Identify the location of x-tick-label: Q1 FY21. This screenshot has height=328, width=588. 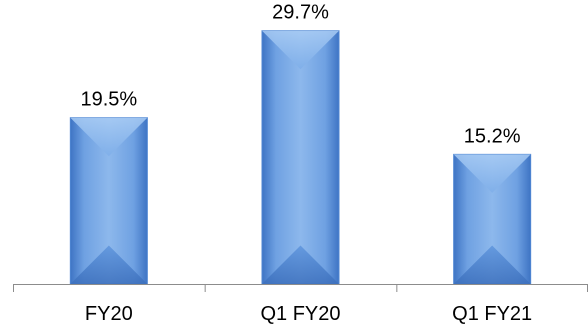
(492, 314).